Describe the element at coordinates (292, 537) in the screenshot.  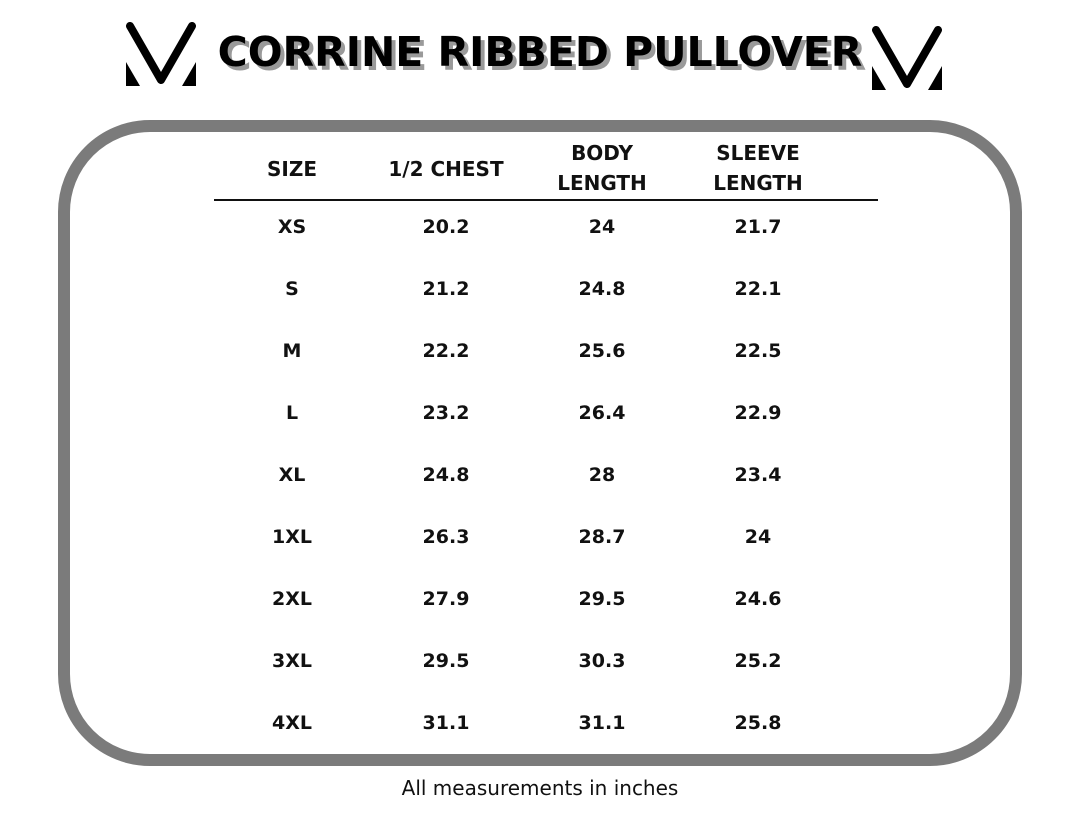
I see `table-cell: 1XL` at that location.